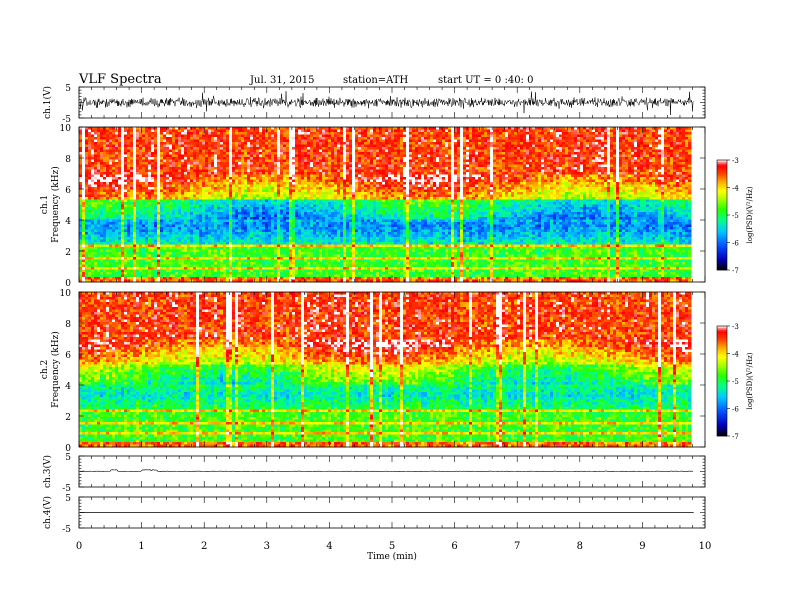  Describe the element at coordinates (45, 204) in the screenshot. I see `channel-label: ch.1` at that location.